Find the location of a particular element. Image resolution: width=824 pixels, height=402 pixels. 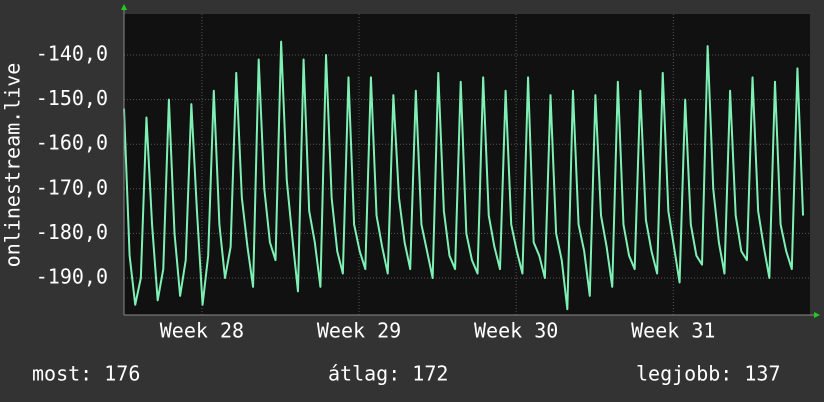

footer-stat: legjobb: 137 is located at coordinates (708, 374).